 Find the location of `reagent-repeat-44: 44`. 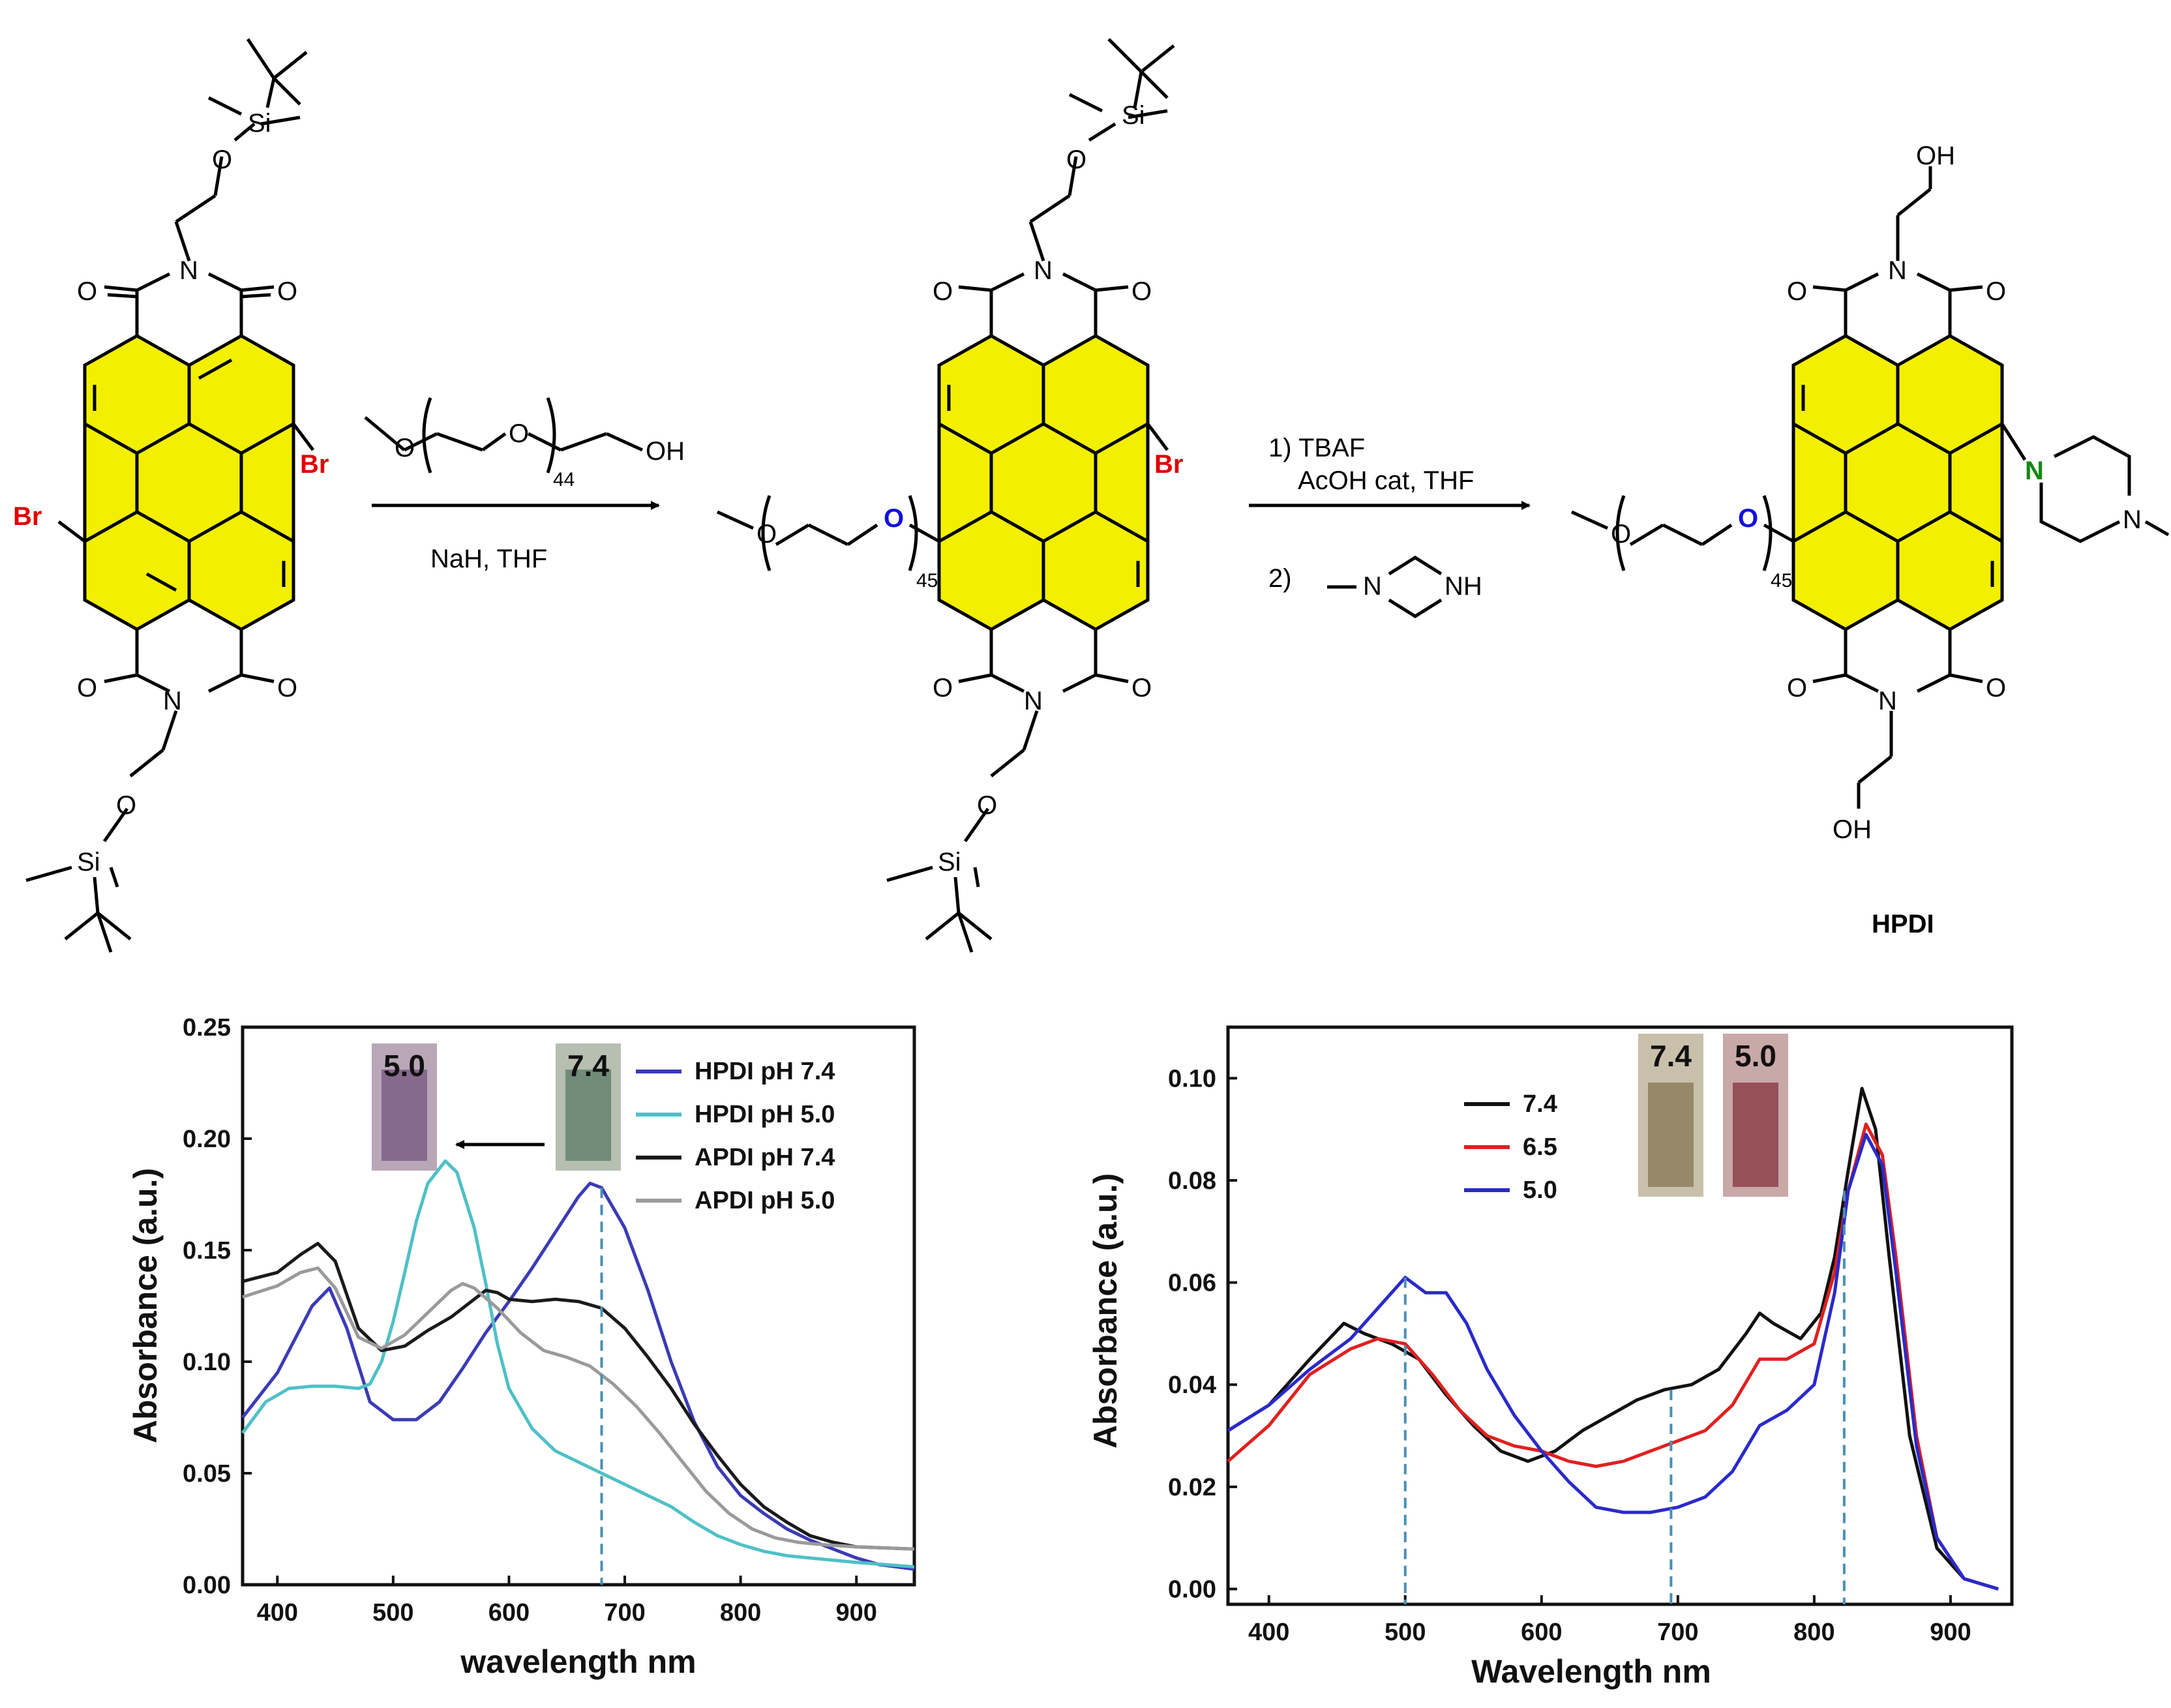

reagent-repeat-44: 44 is located at coordinates (564, 480).